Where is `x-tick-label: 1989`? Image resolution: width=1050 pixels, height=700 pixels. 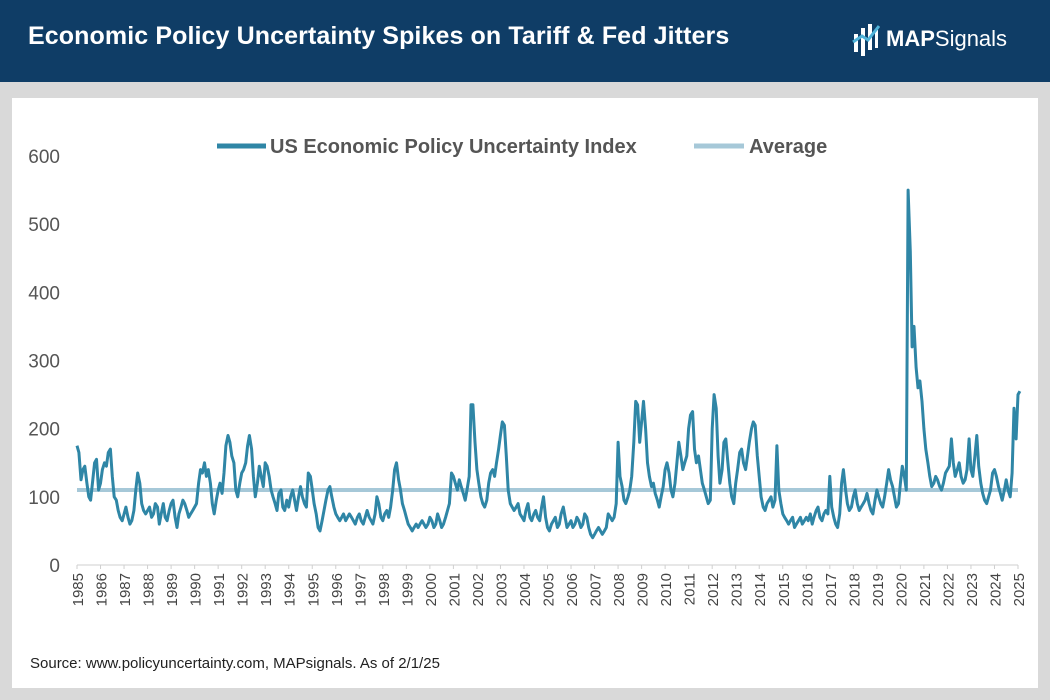
x-tick-label: 1989 is located at coordinates (172, 589).